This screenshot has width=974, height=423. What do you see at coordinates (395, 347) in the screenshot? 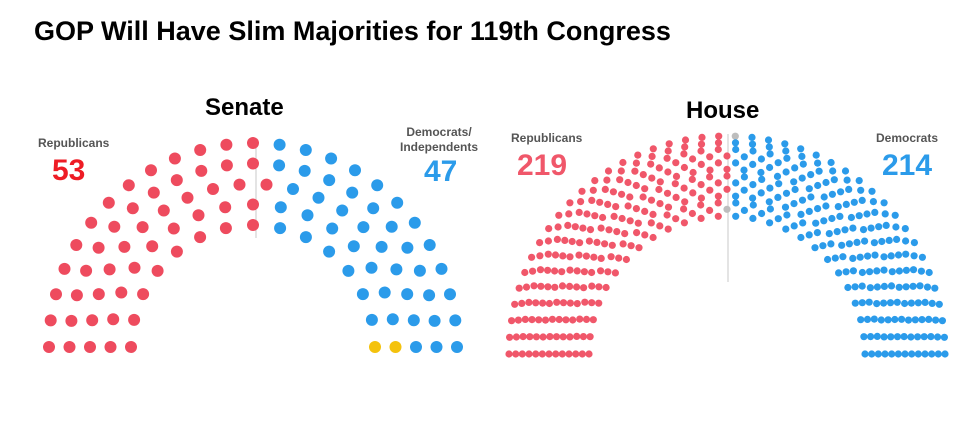
I see `seat-independents` at bounding box center [395, 347].